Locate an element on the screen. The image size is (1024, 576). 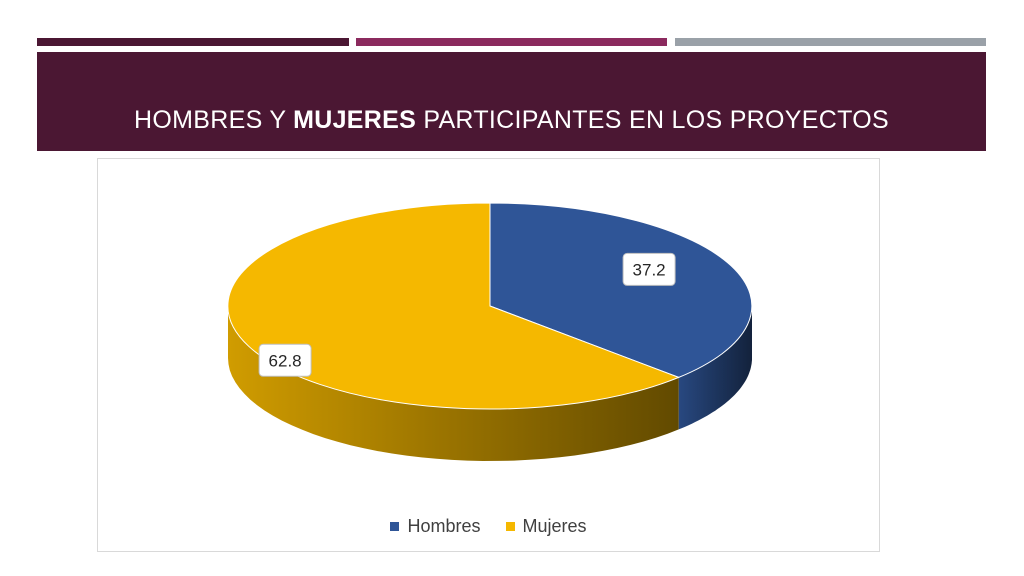
pie-slice-hombres is located at coordinates (621, 290).